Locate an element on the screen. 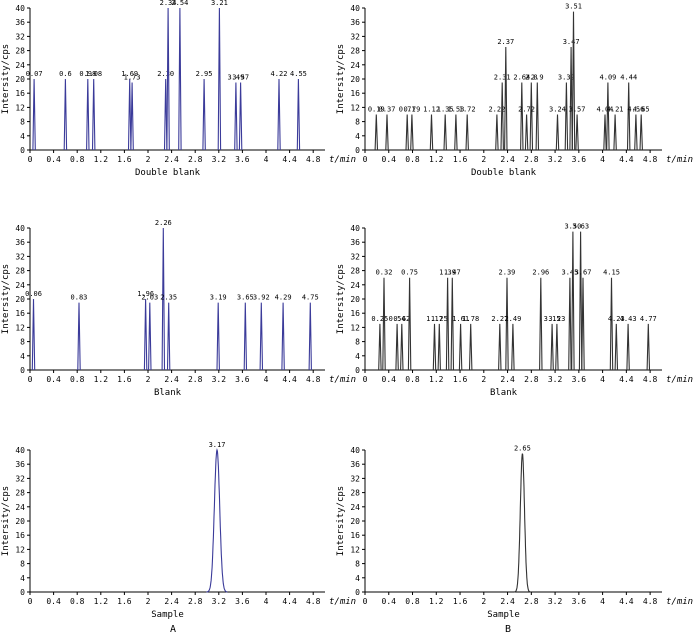 The height and width of the screenshot is (637, 700). chart-2-x-axis-label: t/min is located at coordinates (342, 380).